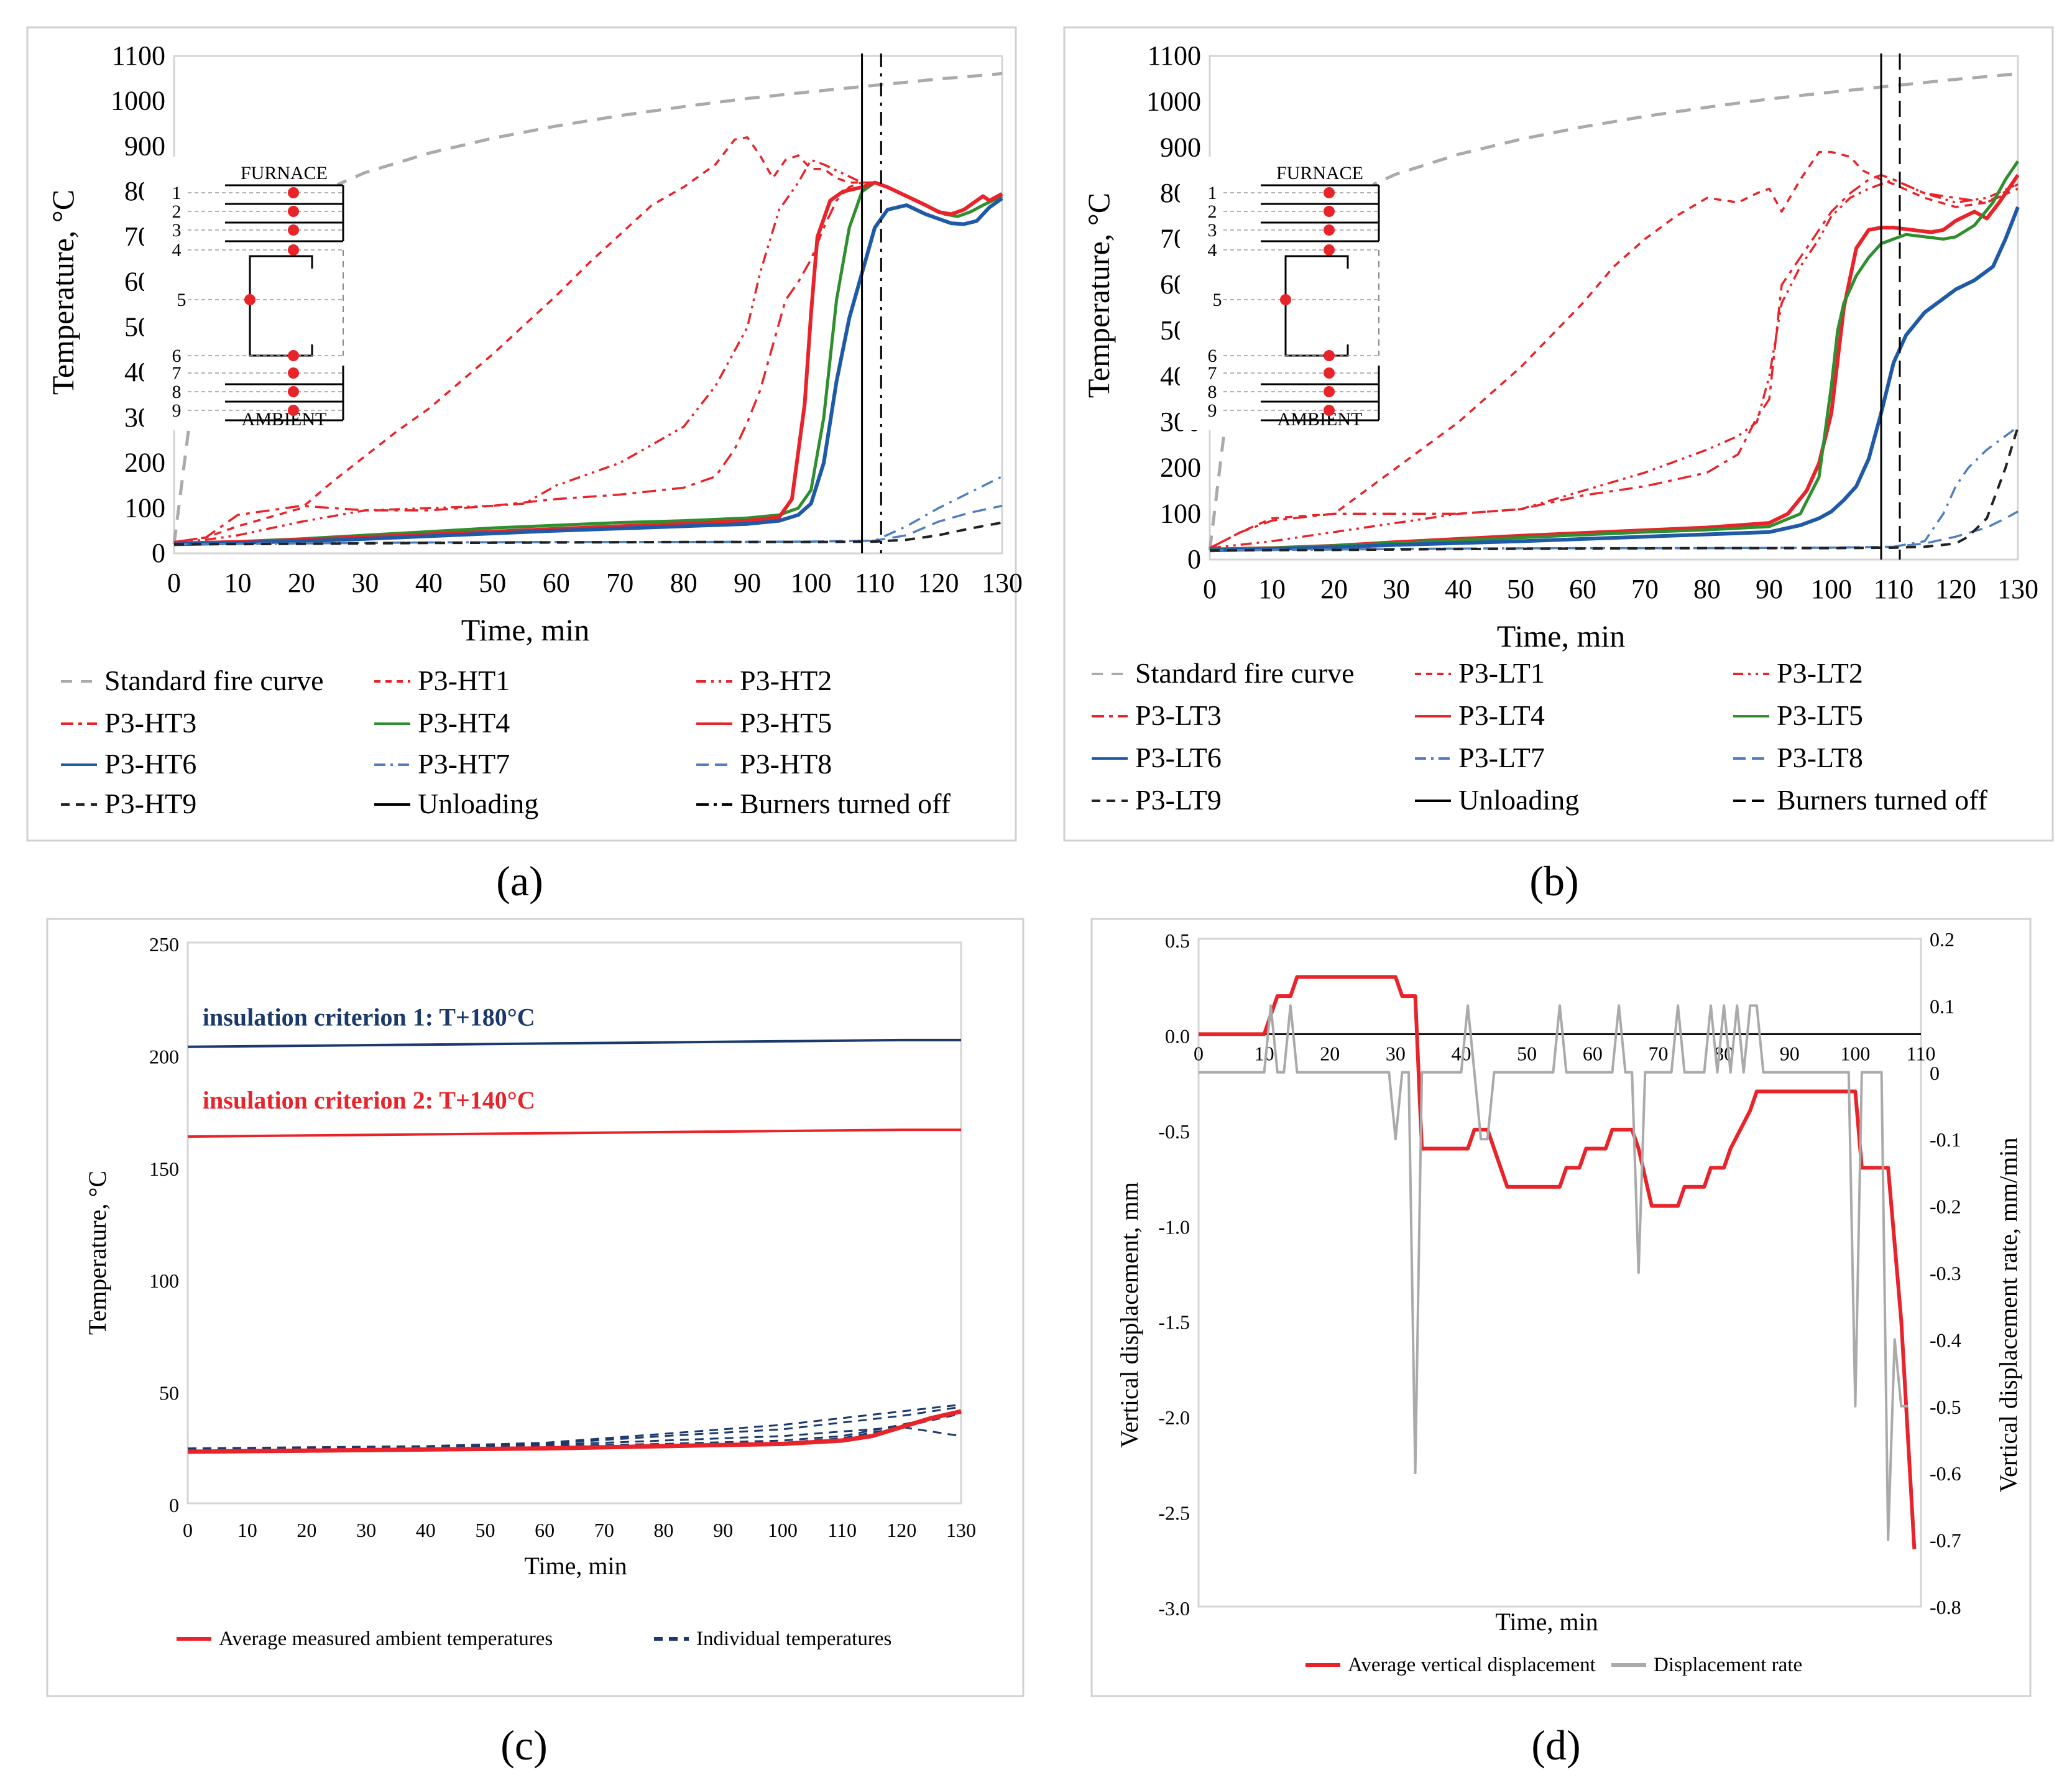 Image resolution: width=2072 pixels, height=1780 pixels. Describe the element at coordinates (1945, 1139) in the screenshot. I see `y2-tick-label-d: -0.1` at that location.